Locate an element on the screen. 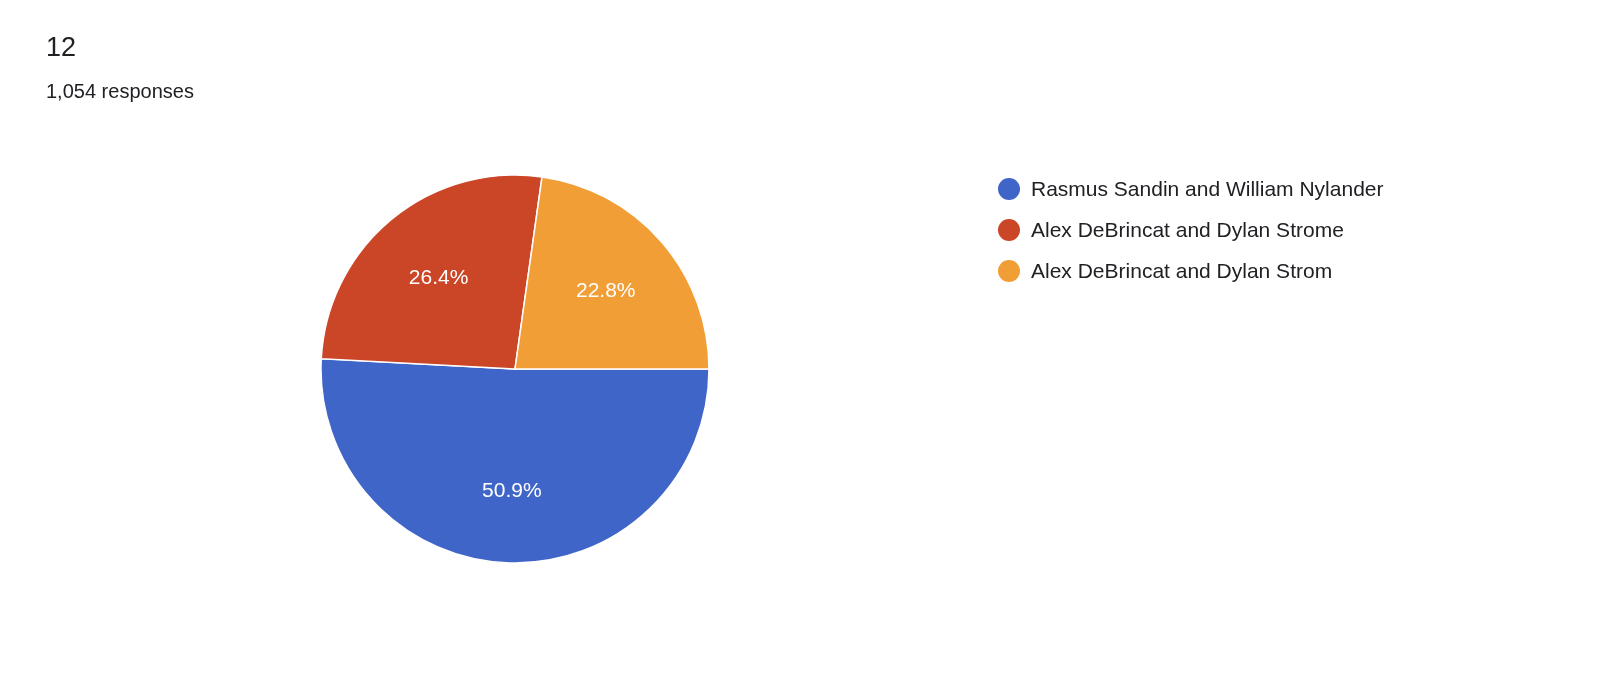 This screenshot has width=1618, height=694. data-label: 26.4% is located at coordinates (438, 276).